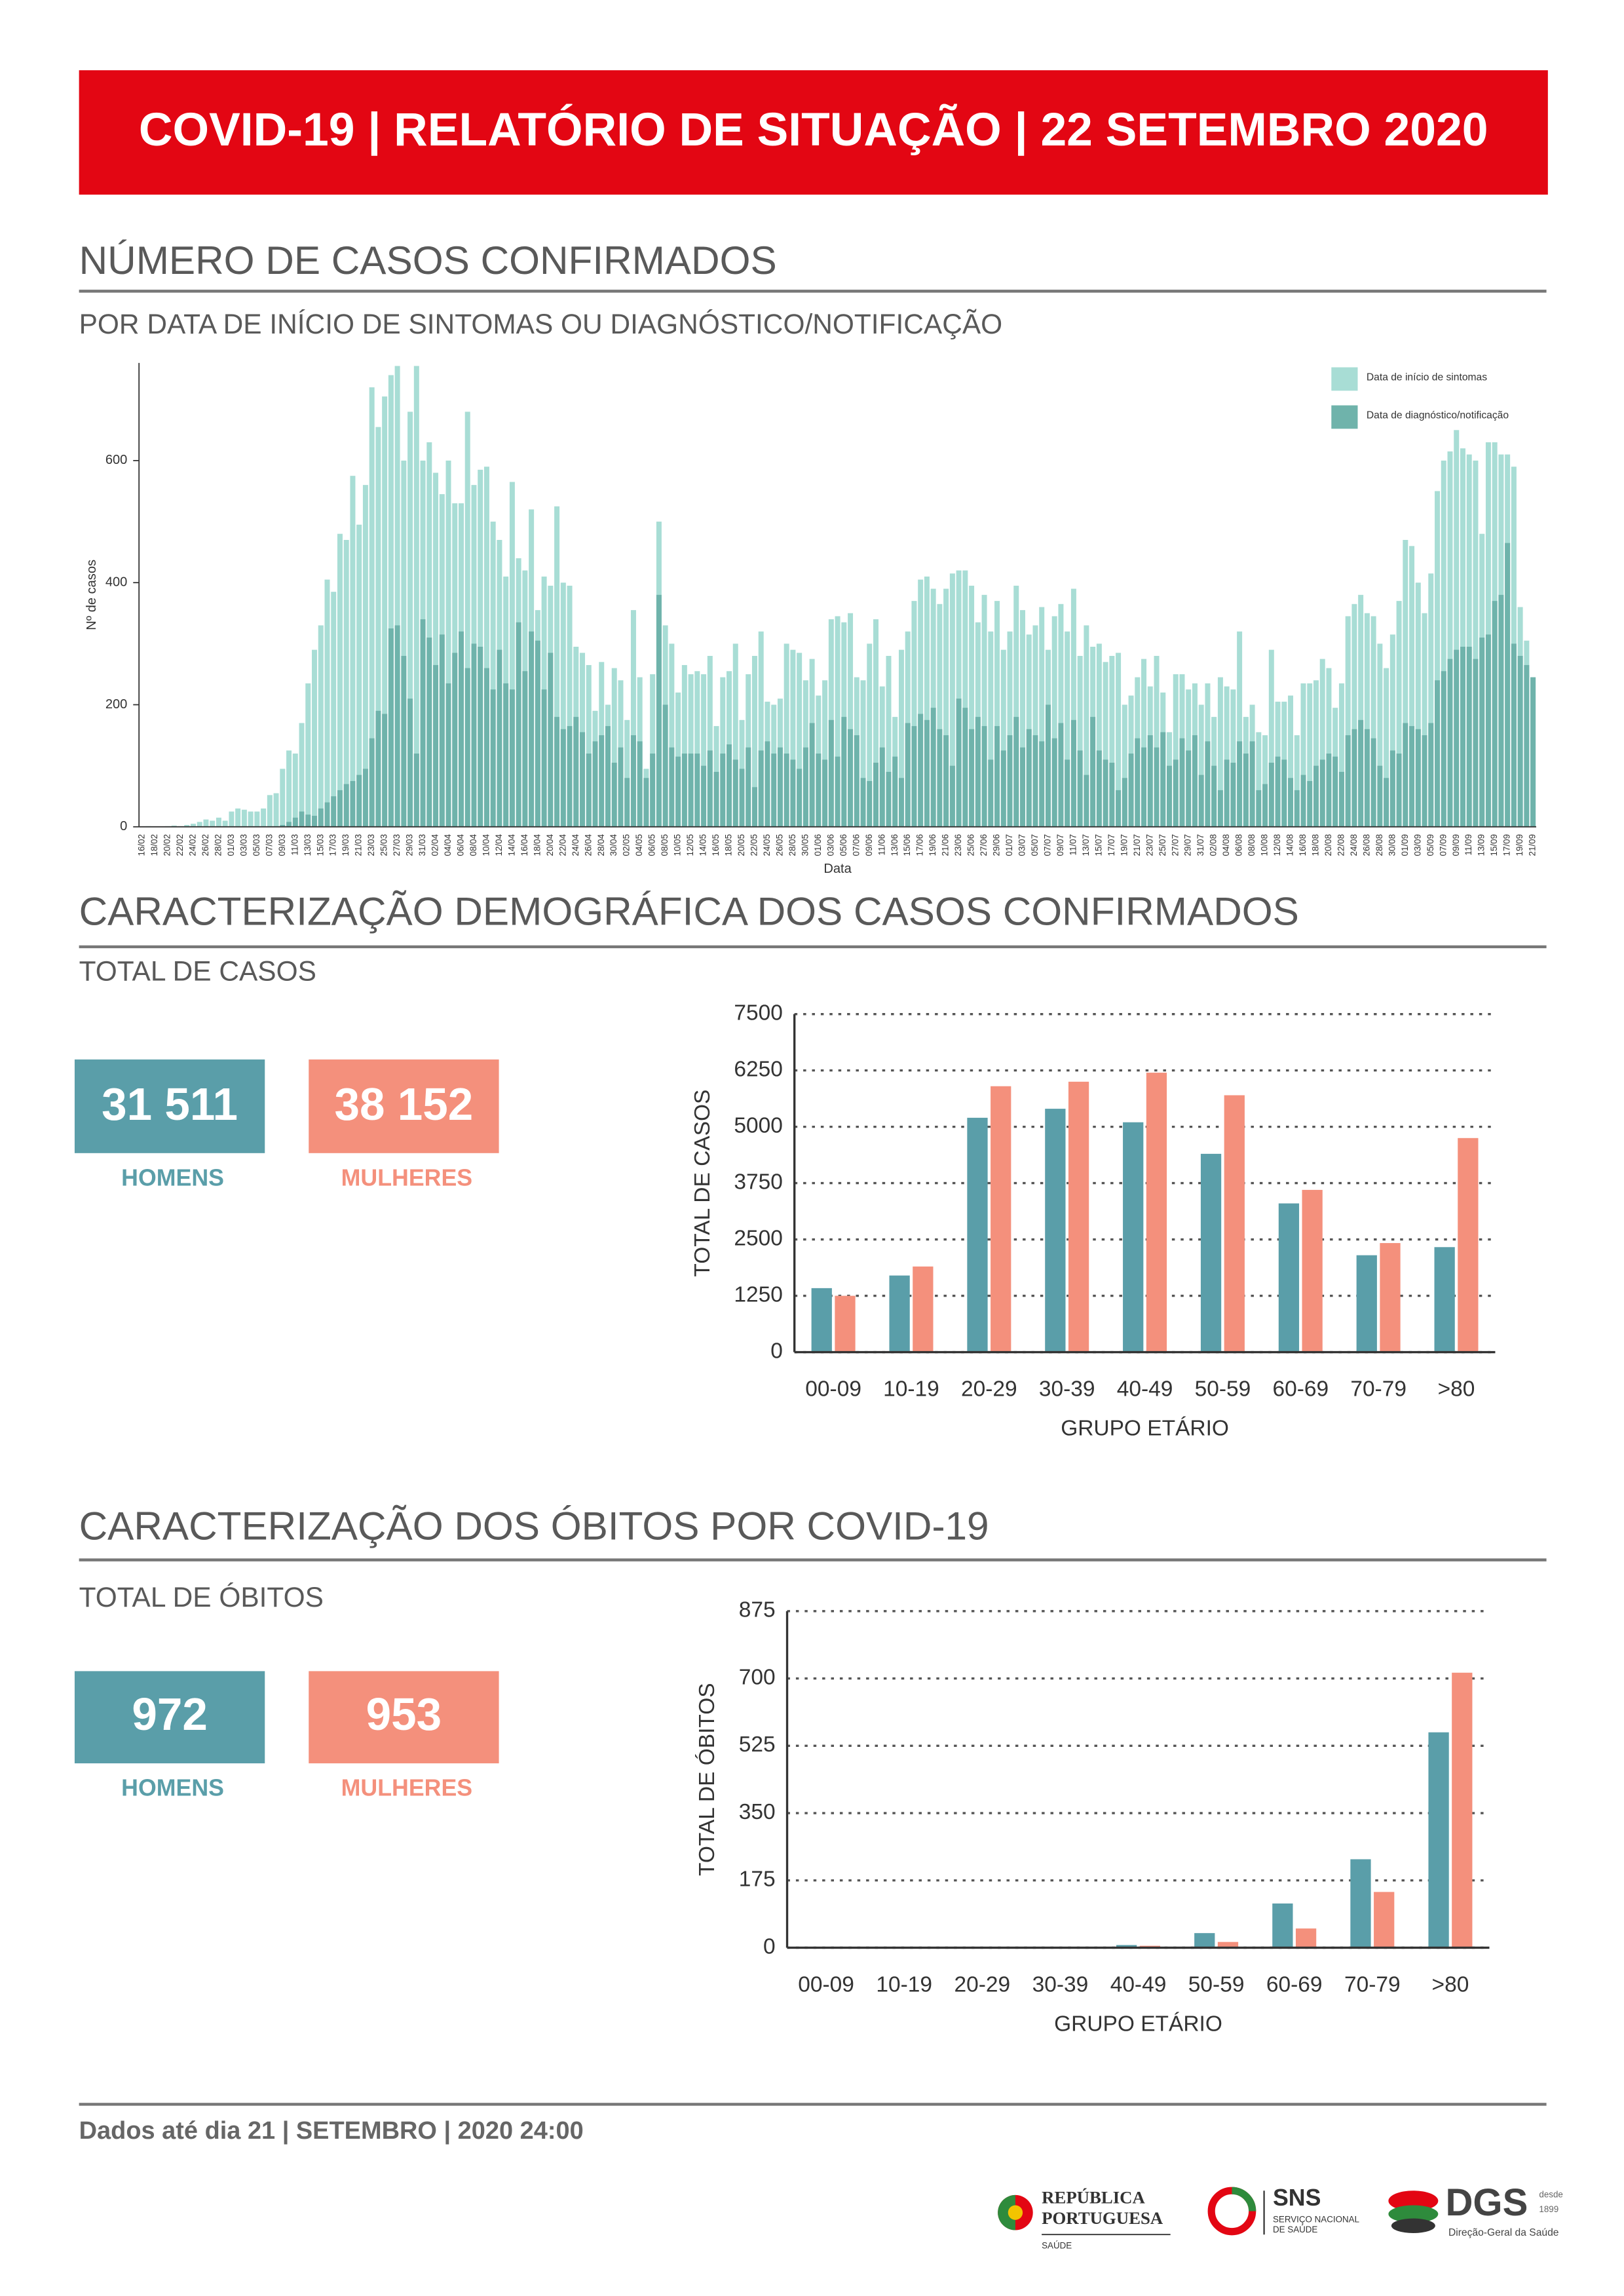 This screenshot has height=2296, width=1624. Describe the element at coordinates (652, 845) in the screenshot. I see `x-tick-label: 06/05` at that location.